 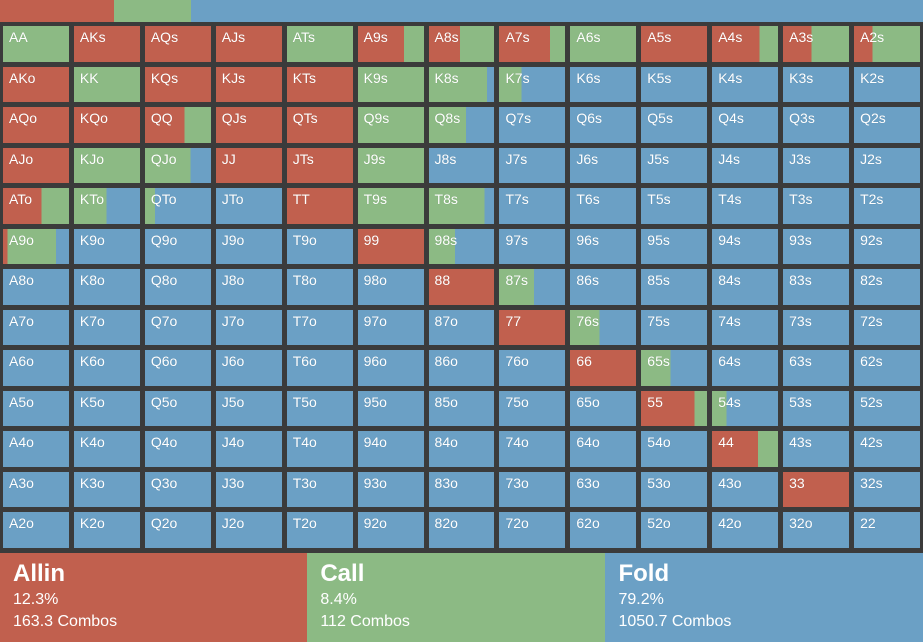 What do you see at coordinates (248, 327) in the screenshot?
I see `hand-cell-J7o: J7o` at bounding box center [248, 327].